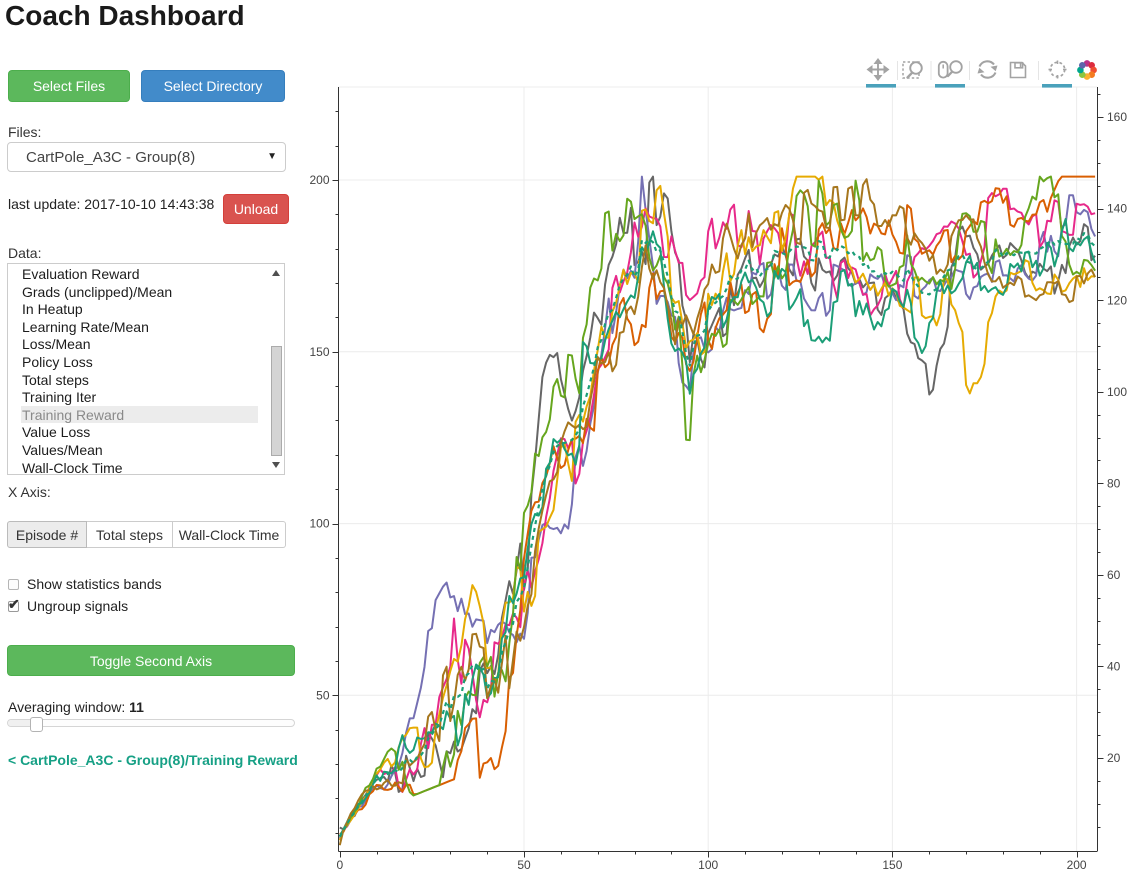  I want to click on svg-text: 80, so click(1114, 483).